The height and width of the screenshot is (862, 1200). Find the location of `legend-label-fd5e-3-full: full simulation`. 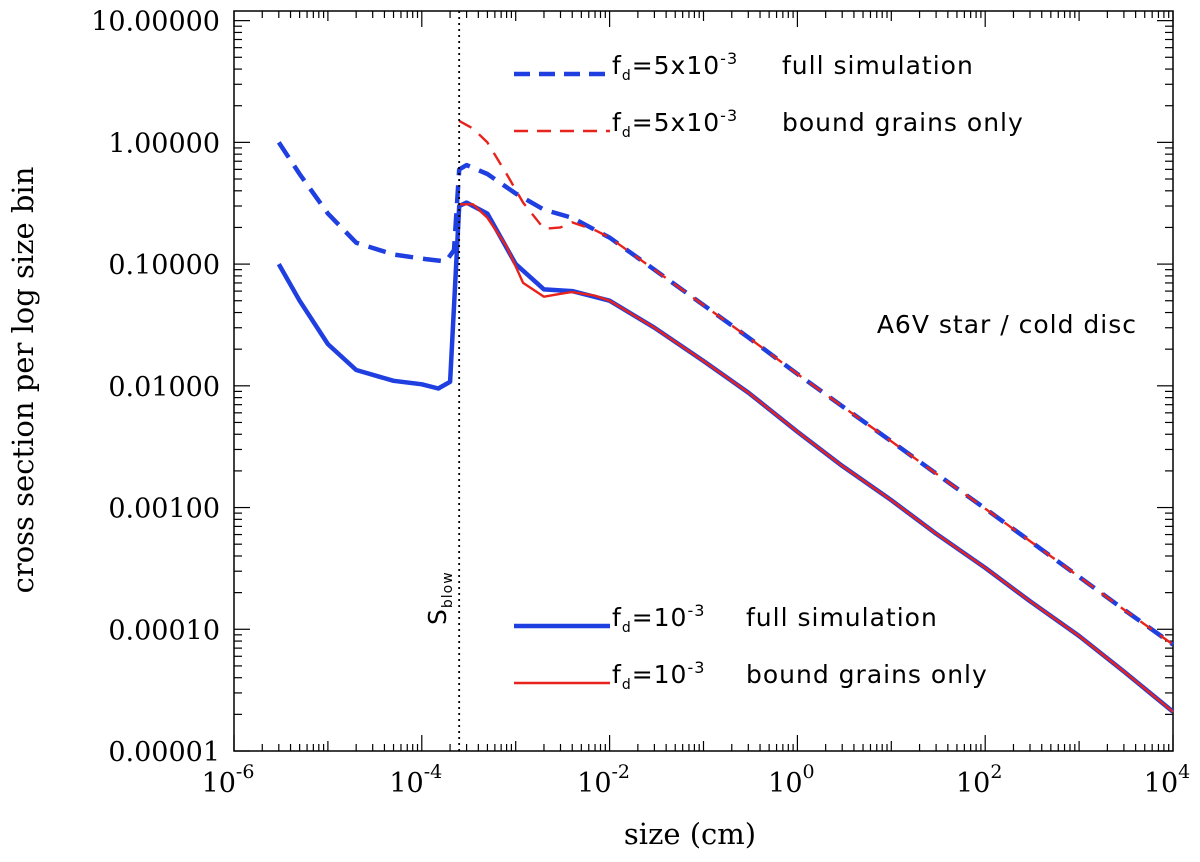

legend-label-fd5e-3-full: full simulation is located at coordinates (878, 65).